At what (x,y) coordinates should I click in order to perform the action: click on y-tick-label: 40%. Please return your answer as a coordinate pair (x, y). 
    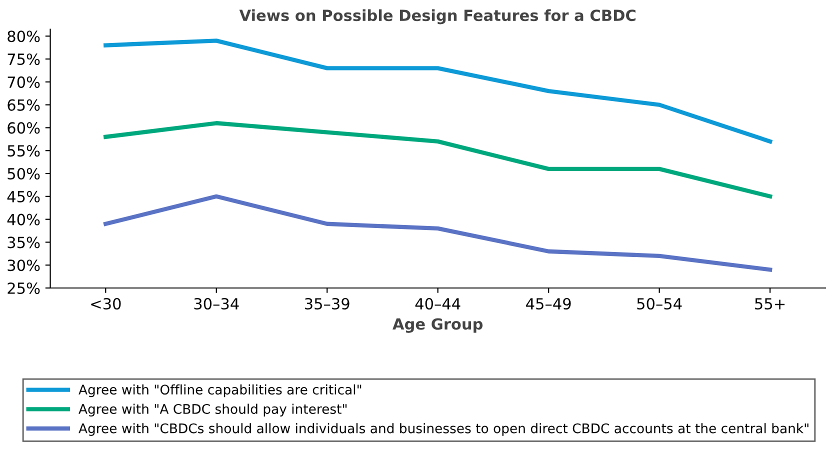
    Looking at the image, I should click on (23, 220).